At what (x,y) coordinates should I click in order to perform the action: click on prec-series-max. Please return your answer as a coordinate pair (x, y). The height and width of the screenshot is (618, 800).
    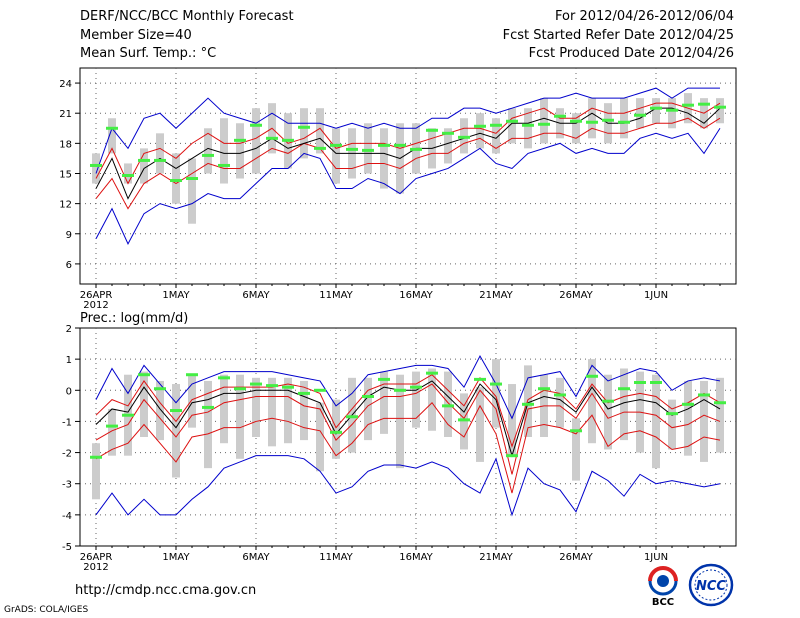
    Looking at the image, I should click on (408, 387).